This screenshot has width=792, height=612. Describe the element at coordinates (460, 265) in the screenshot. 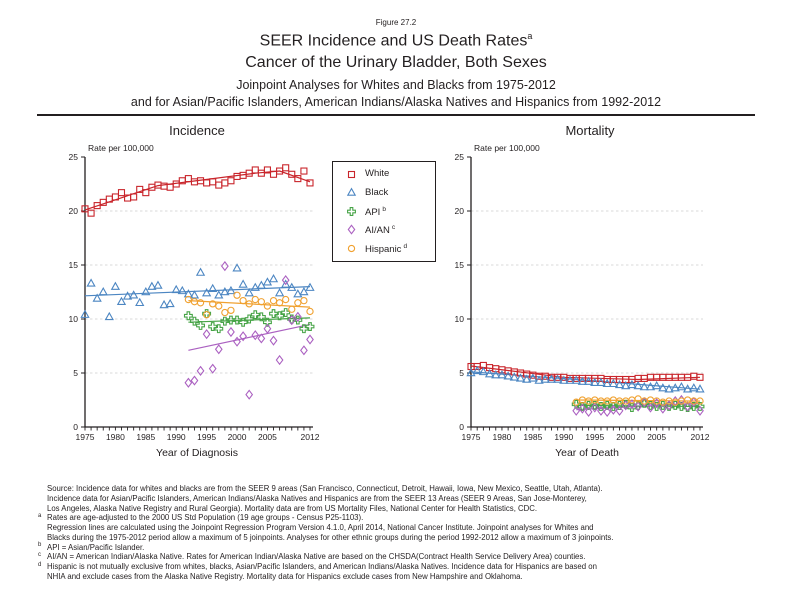

I see `axis-tick-label: 15` at that location.